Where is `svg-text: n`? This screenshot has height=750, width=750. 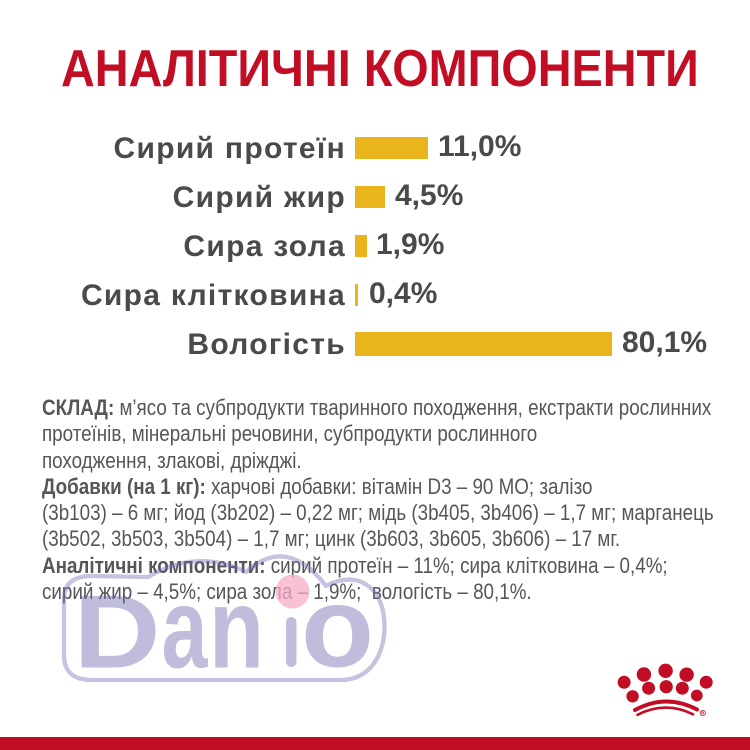 svg-text: n is located at coordinates (236, 629).